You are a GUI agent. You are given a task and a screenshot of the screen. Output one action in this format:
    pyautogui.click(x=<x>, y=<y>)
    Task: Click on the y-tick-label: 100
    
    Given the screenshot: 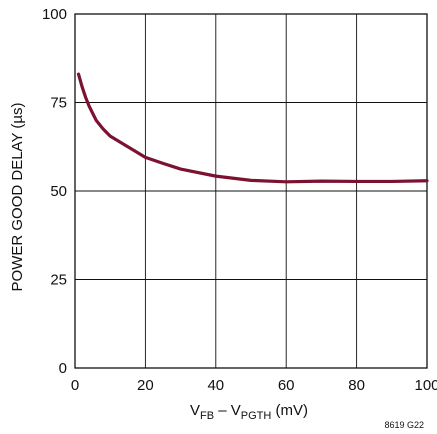 What is the action you would take?
    pyautogui.click(x=54, y=14)
    